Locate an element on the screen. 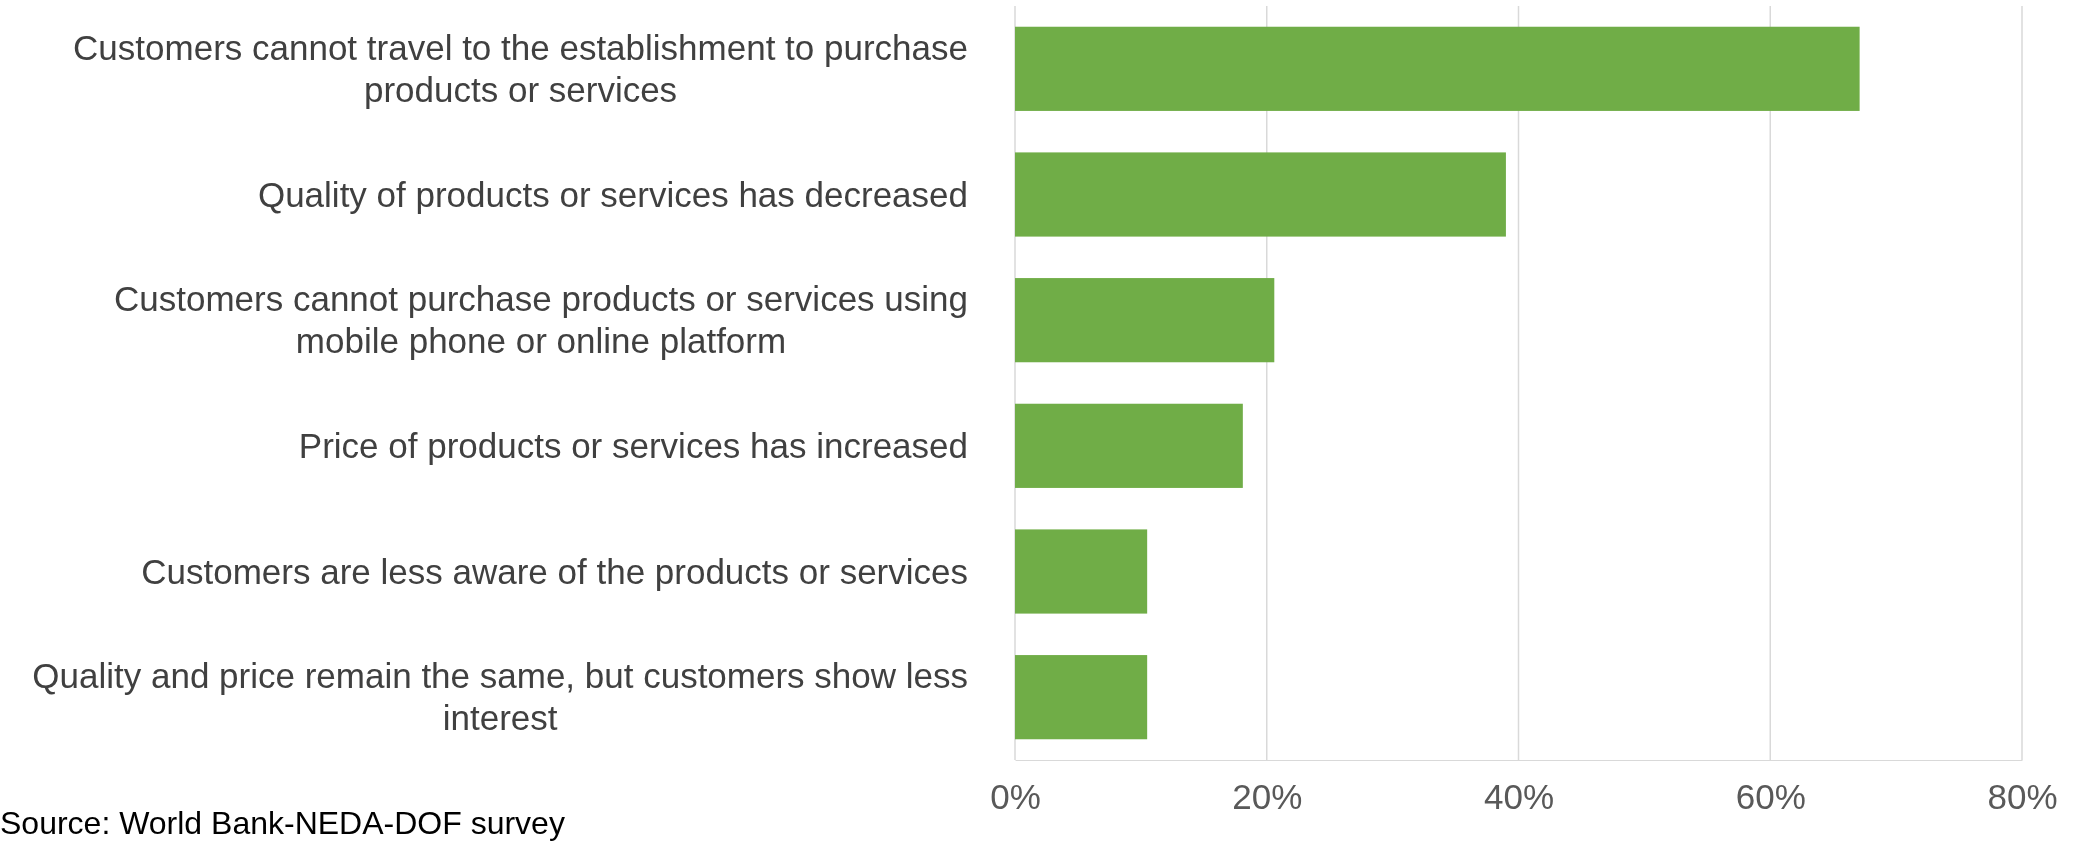  x-tick-label: 20% is located at coordinates (1267, 796).